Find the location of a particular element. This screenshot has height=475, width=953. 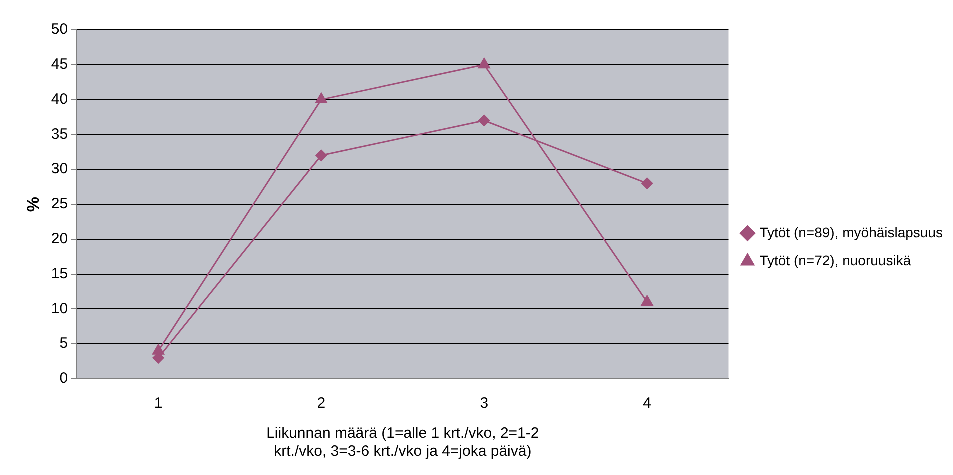

x-axis-title: Liikunnan määrä (1=alle 1 krt./vko, 2=1-2 krt./vko, 3=3-6 krt./vko ja 4=joka päivä) is located at coordinates (403, 442).